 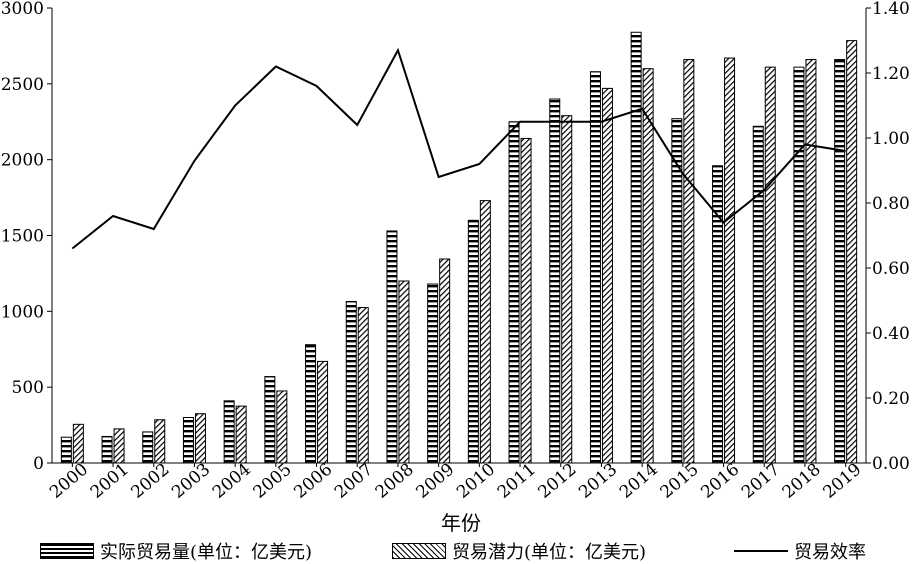 What do you see at coordinates (461, 523) in the screenshot?
I see `x-axis-label: 年份` at bounding box center [461, 523].